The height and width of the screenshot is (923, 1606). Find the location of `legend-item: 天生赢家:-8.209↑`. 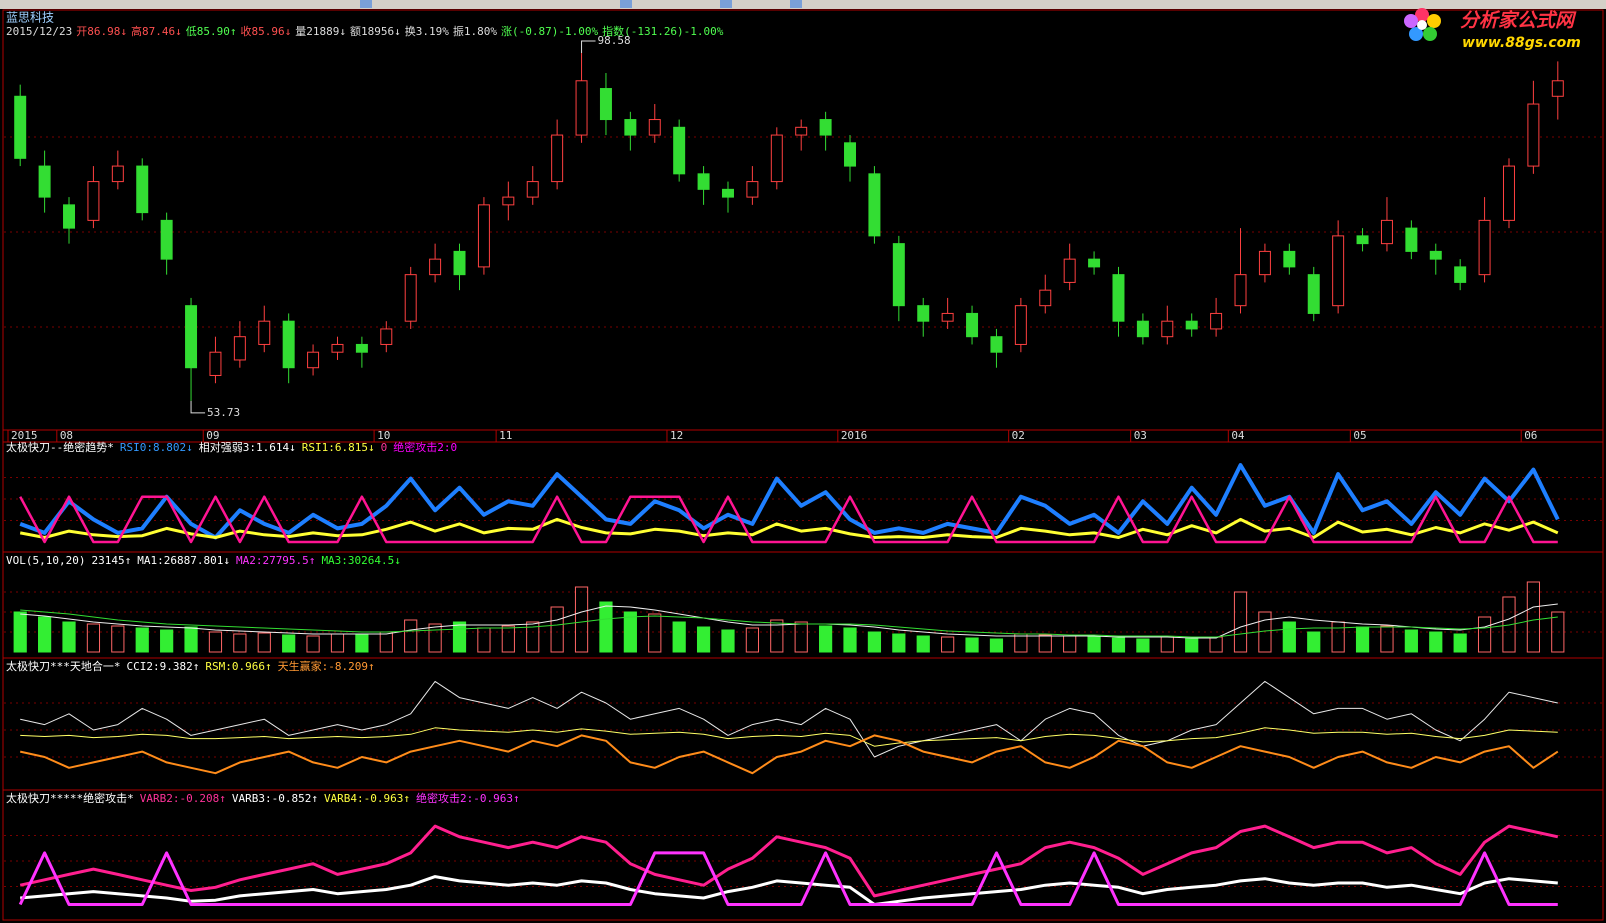

legend-item: 天生赢家:-8.209↑ is located at coordinates (326, 666).